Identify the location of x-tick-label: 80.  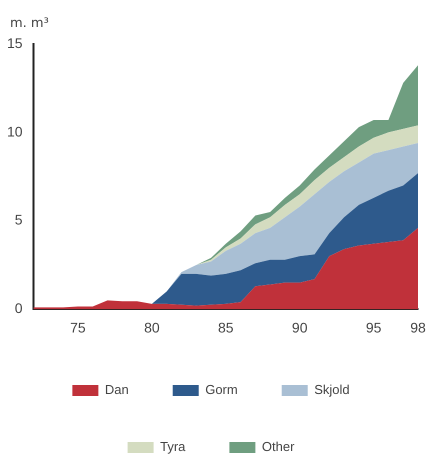
(152, 327).